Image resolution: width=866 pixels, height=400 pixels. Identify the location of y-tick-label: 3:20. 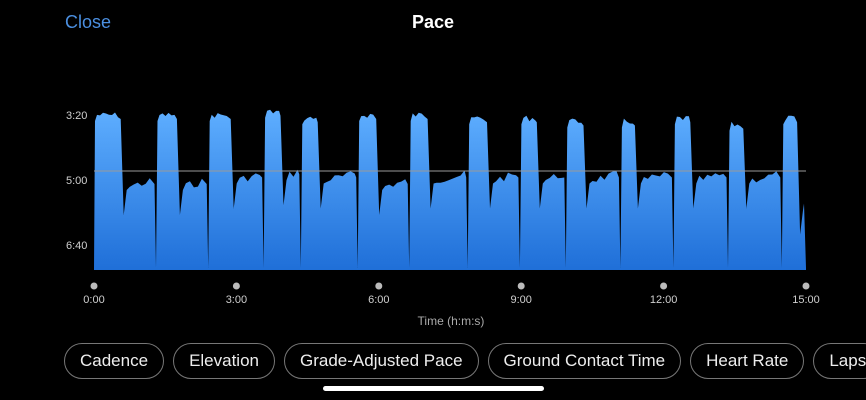
(76, 116).